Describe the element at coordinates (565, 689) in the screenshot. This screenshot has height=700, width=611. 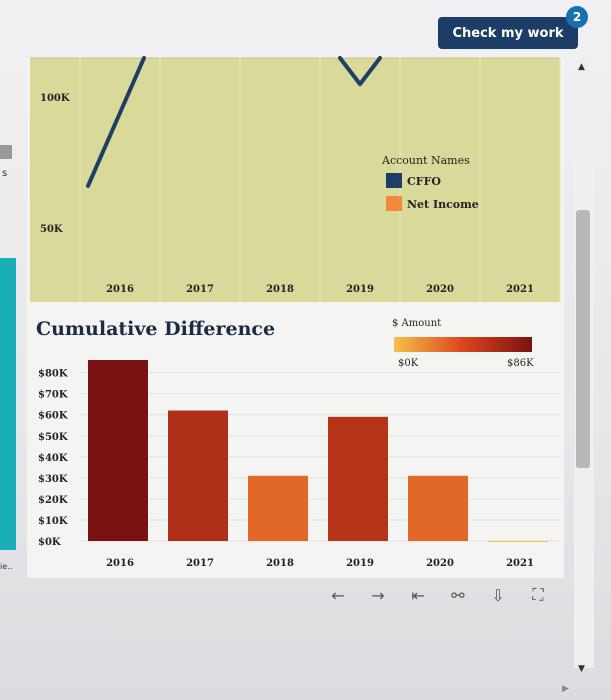
I see `scroll-right-arrow-icon: ▶` at that location.